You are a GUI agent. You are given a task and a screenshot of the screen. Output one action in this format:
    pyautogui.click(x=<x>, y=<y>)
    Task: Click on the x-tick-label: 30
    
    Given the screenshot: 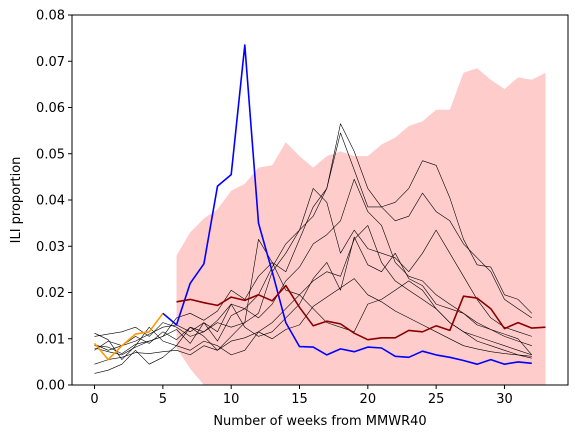 What is the action you would take?
    pyautogui.click(x=504, y=399)
    